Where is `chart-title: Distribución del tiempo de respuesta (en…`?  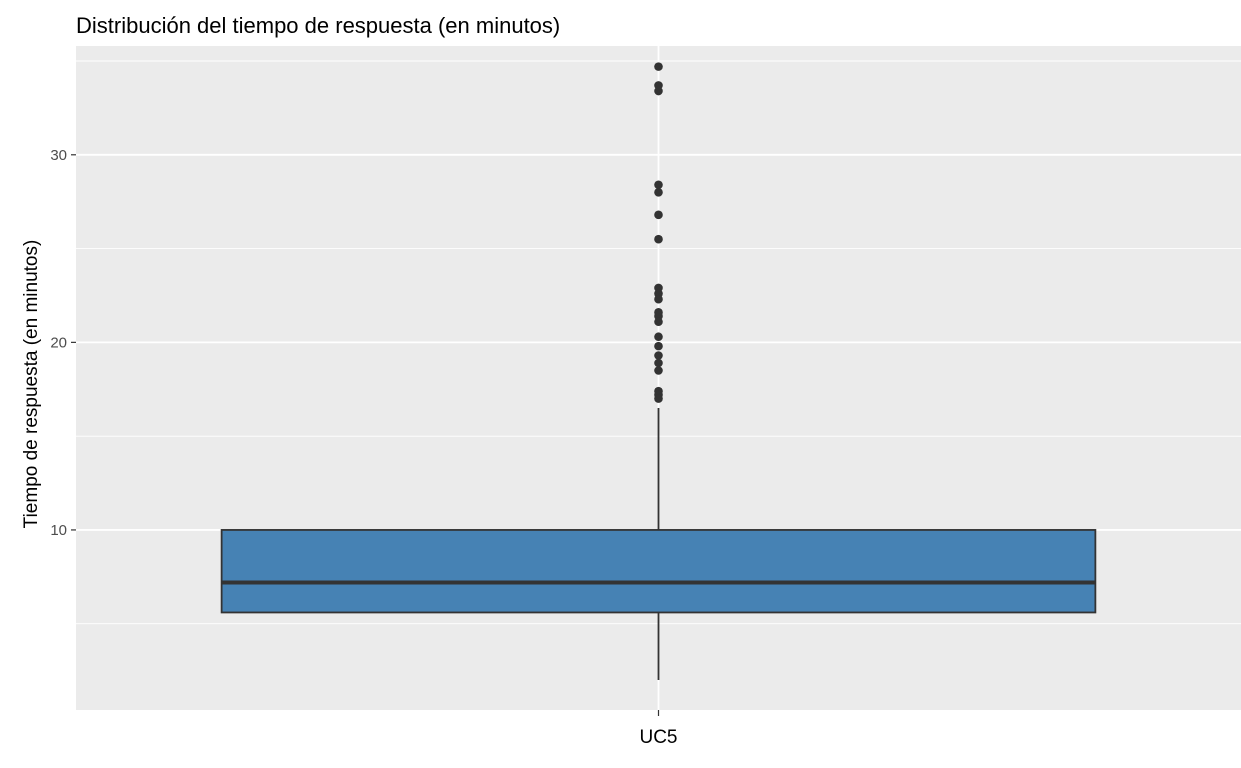 chart-title: Distribución del tiempo de respuesta (en… is located at coordinates (318, 25).